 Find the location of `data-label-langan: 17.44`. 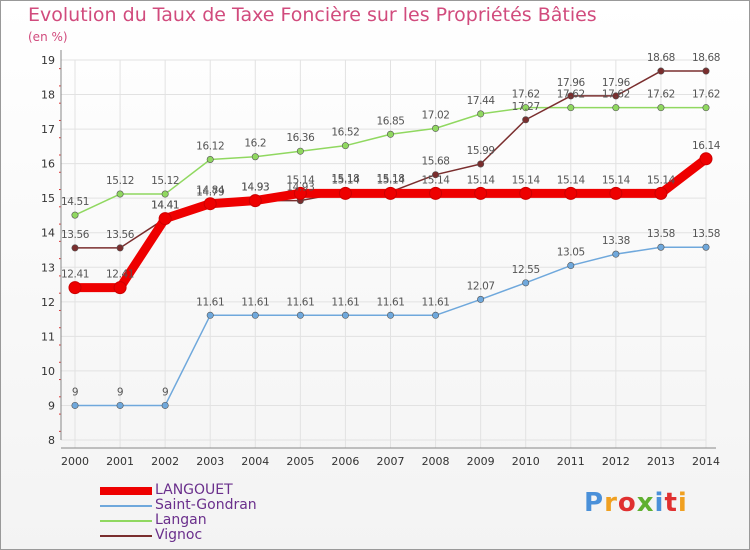

data-label-langan: 17.44 is located at coordinates (481, 101).